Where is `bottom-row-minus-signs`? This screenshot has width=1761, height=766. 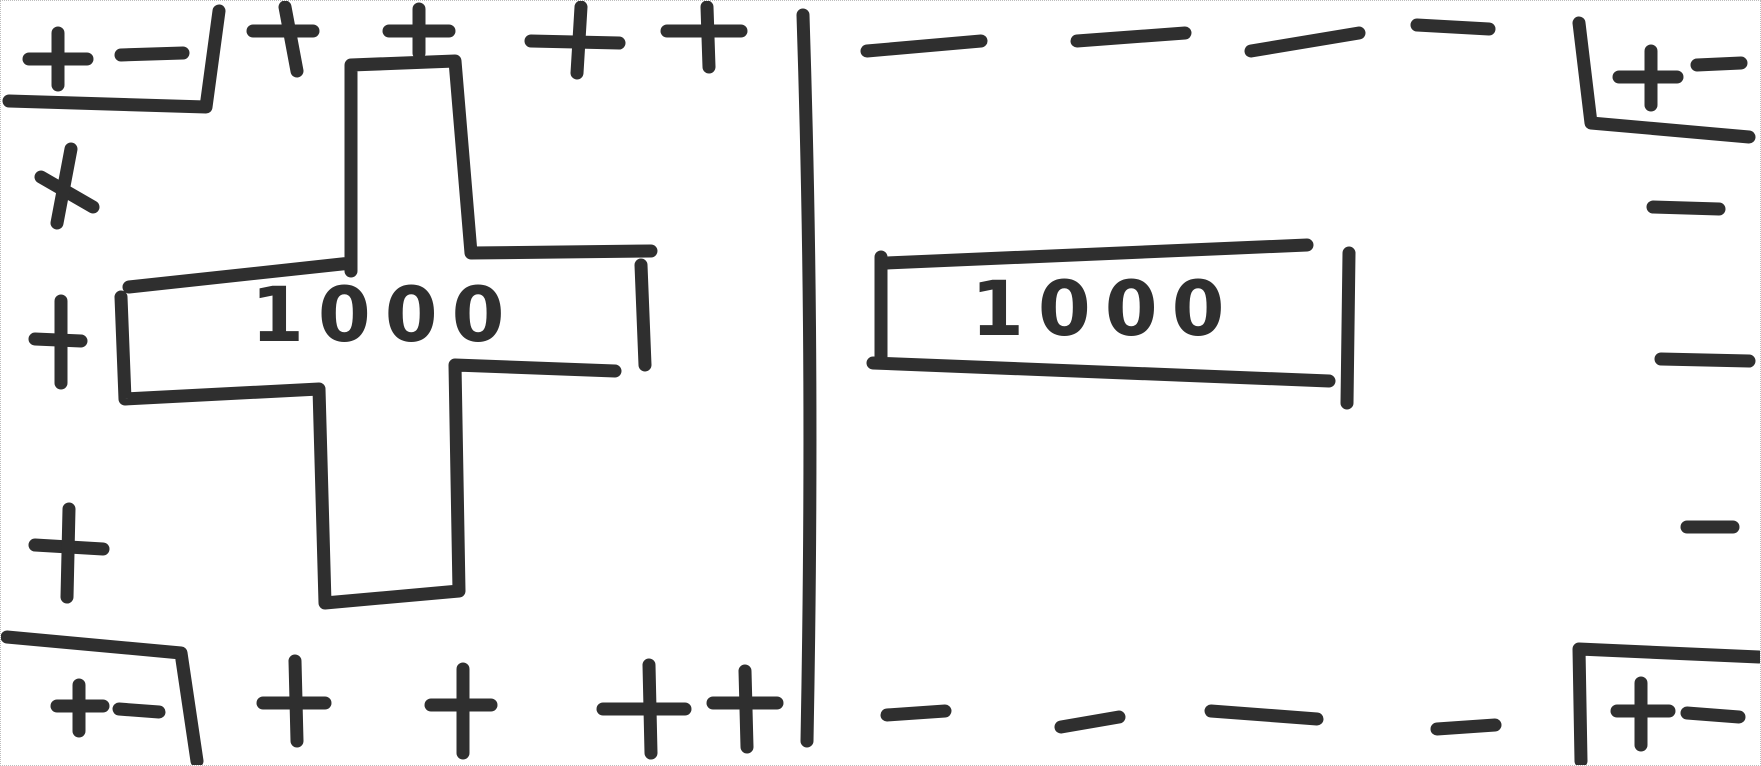
bottom-row-minus-signs is located at coordinates (1191, 720).